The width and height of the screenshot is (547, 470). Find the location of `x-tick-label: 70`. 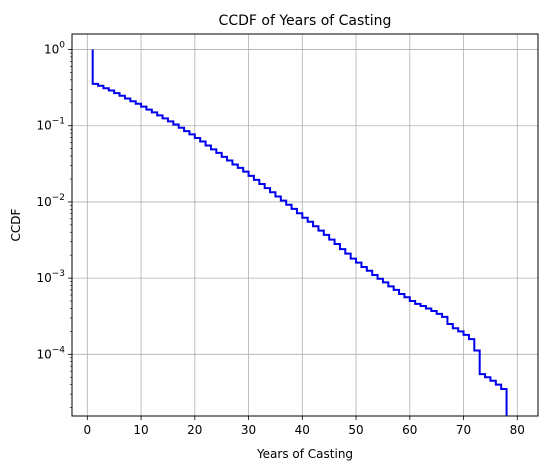

x-tick-label: 70 is located at coordinates (463, 430).